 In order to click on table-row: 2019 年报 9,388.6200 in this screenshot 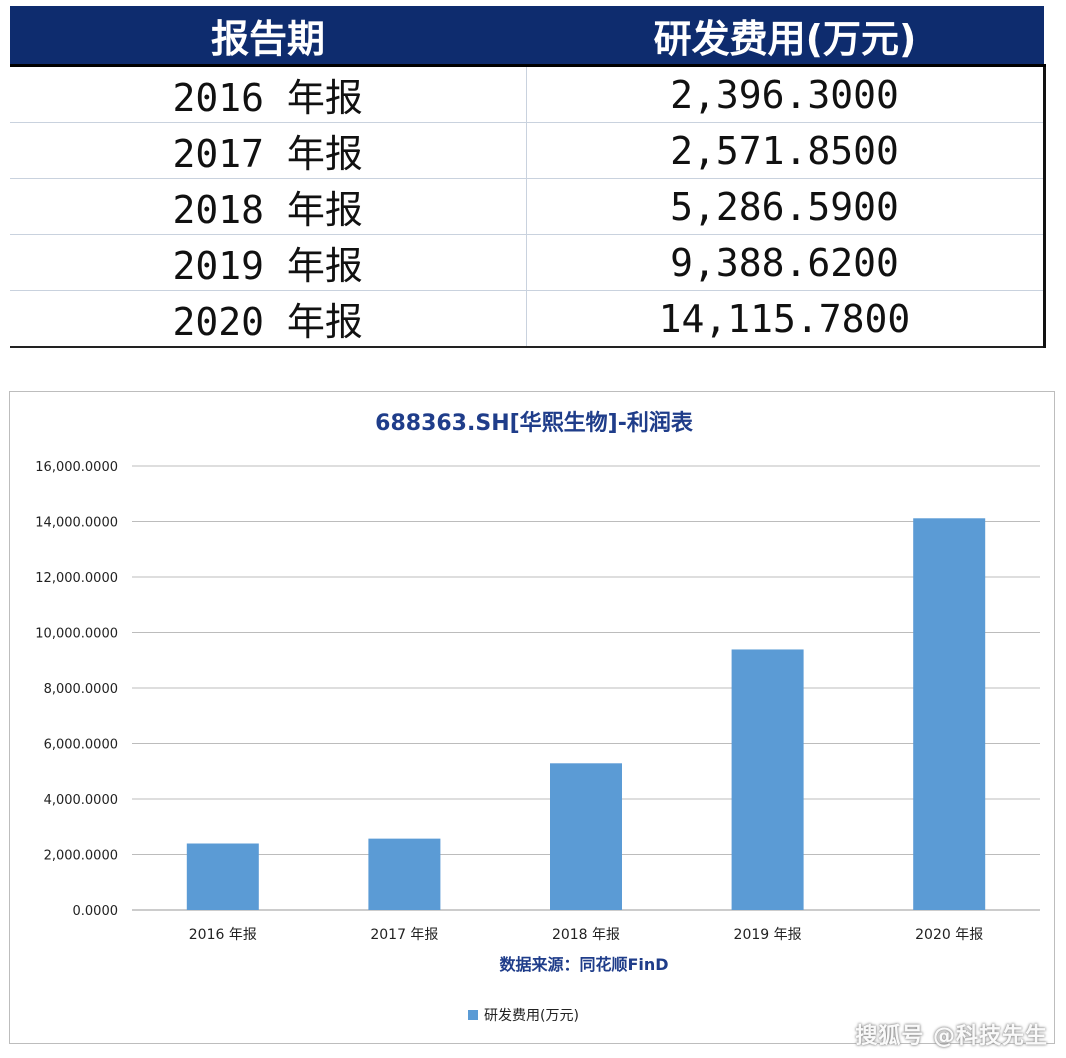, I will do `click(528, 262)`.